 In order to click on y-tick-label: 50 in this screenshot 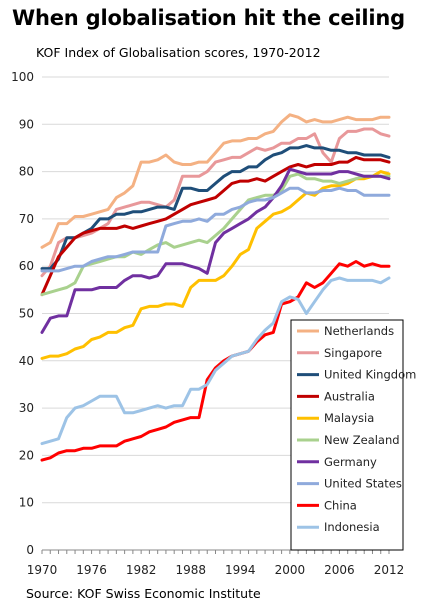, I will do `click(26, 314)`.